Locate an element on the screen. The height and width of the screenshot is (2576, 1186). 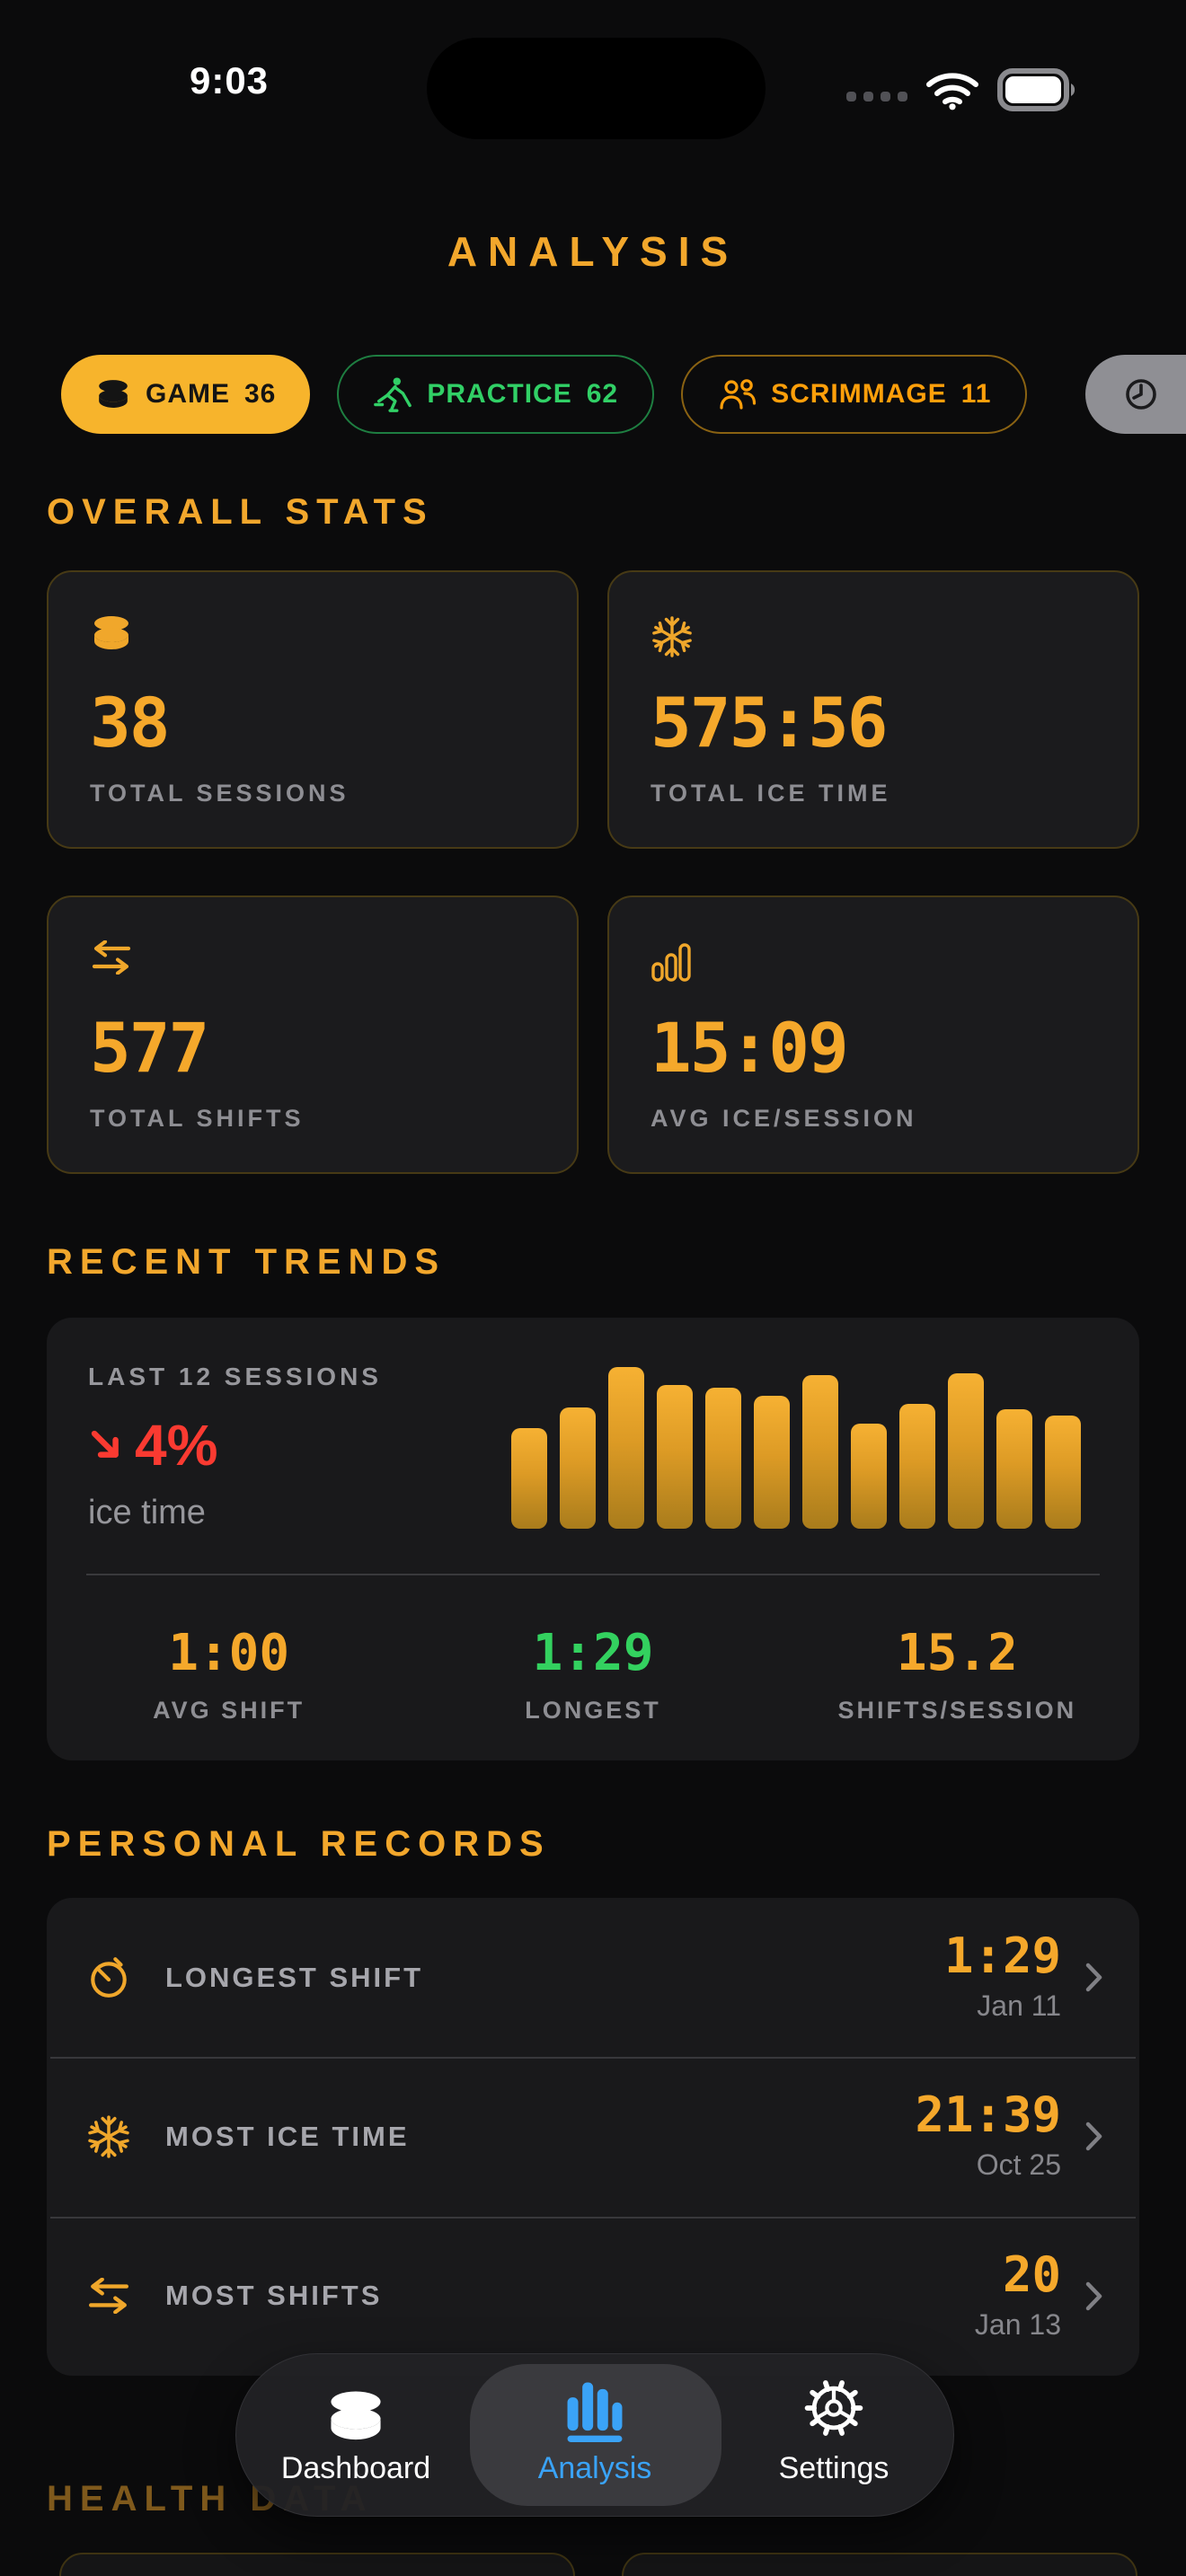
stat-card-total-ice-time: 575:56 TOTAL ICE TIME is located at coordinates (873, 709).